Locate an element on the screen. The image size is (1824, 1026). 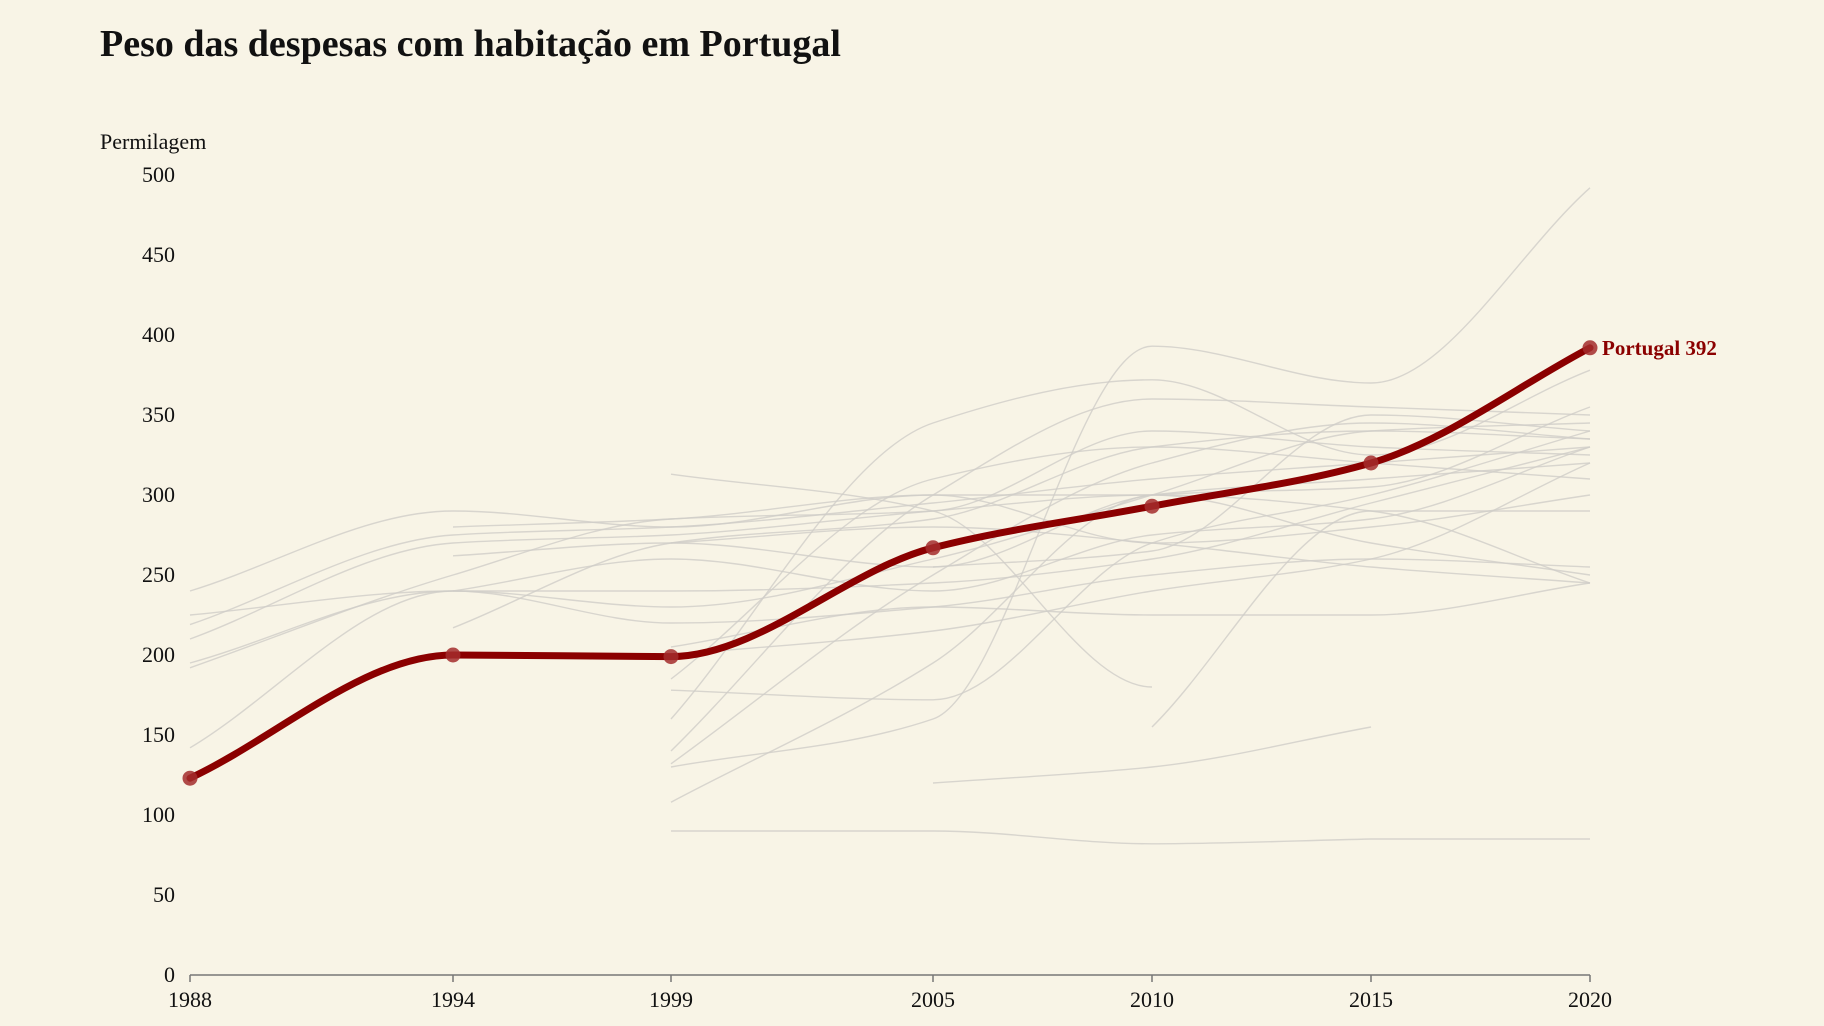
y-tick-label: 200 is located at coordinates (158, 654).